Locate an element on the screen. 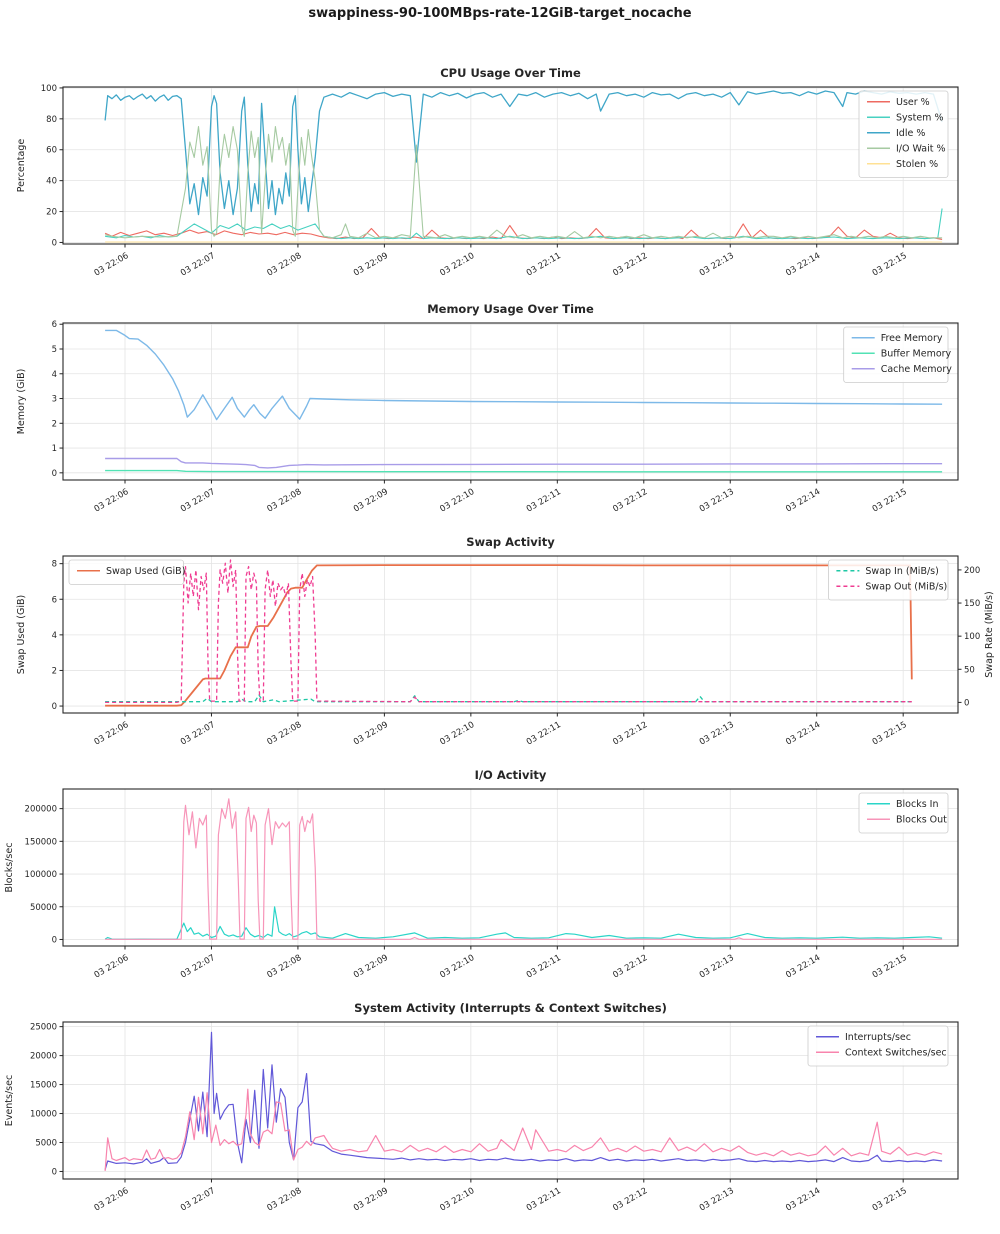  legend-system-activity-0: Interrupts/sec Context Switches/sec is located at coordinates (878, 1046).